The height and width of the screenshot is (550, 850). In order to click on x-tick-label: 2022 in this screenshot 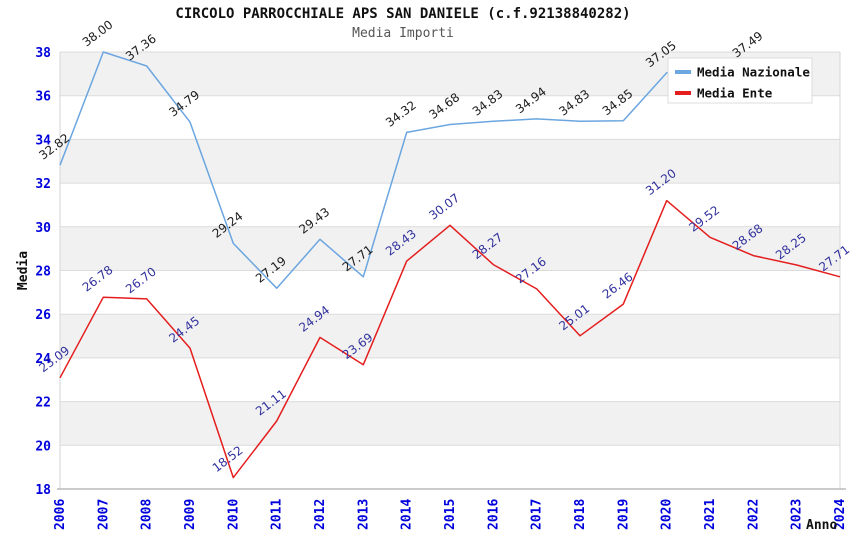, I will do `click(753, 514)`.